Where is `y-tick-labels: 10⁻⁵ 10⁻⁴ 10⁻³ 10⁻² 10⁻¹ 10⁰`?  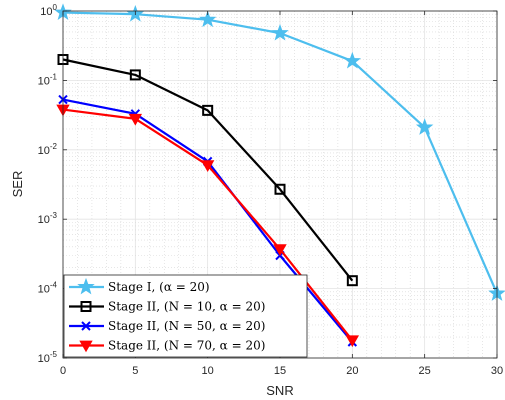
y-tick-labels: 10⁻⁵ 10⁻⁴ 10⁻³ 10⁻² 10⁻¹ 10⁰ is located at coordinates (48, 184).